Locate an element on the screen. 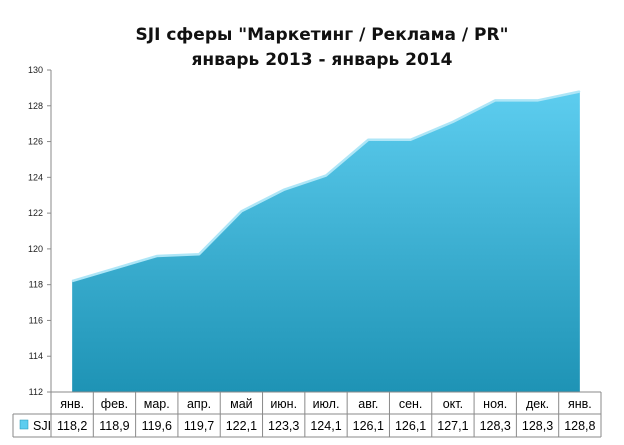 Image resolution: width=624 pixels, height=445 pixels. x-category-label: сен. is located at coordinates (411, 404).